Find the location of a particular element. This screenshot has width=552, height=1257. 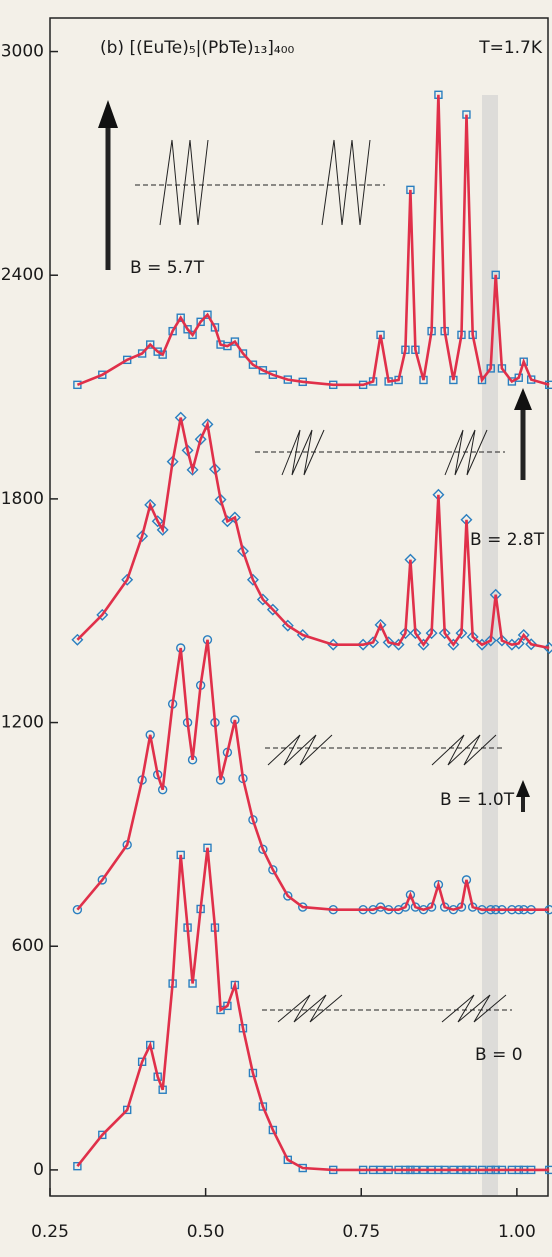

y-tick-label: 2400 is located at coordinates (22, 275).